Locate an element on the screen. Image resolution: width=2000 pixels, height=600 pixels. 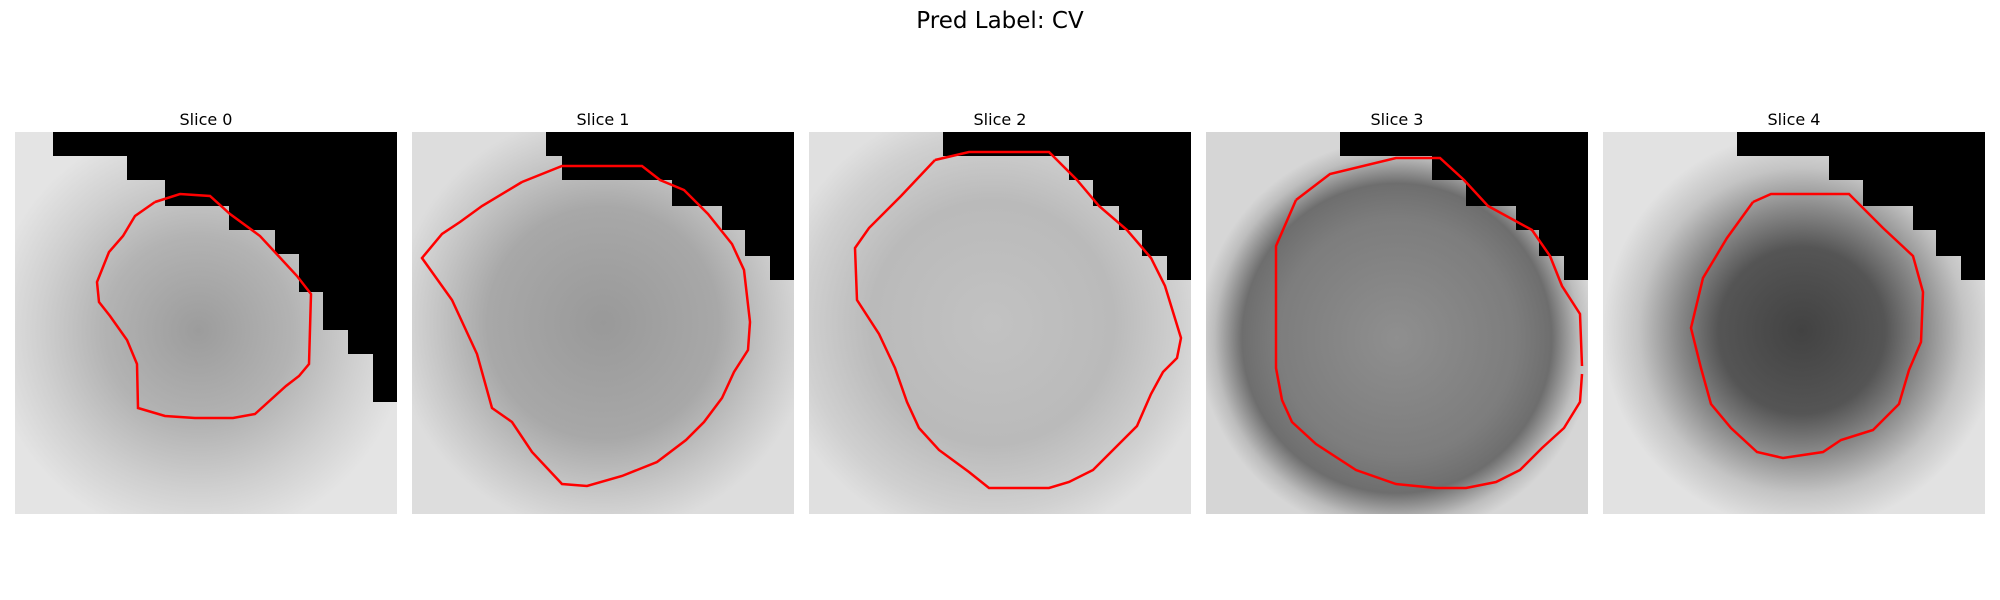
slice-panel-4: Slice 4 is located at coordinates (1794, 311).